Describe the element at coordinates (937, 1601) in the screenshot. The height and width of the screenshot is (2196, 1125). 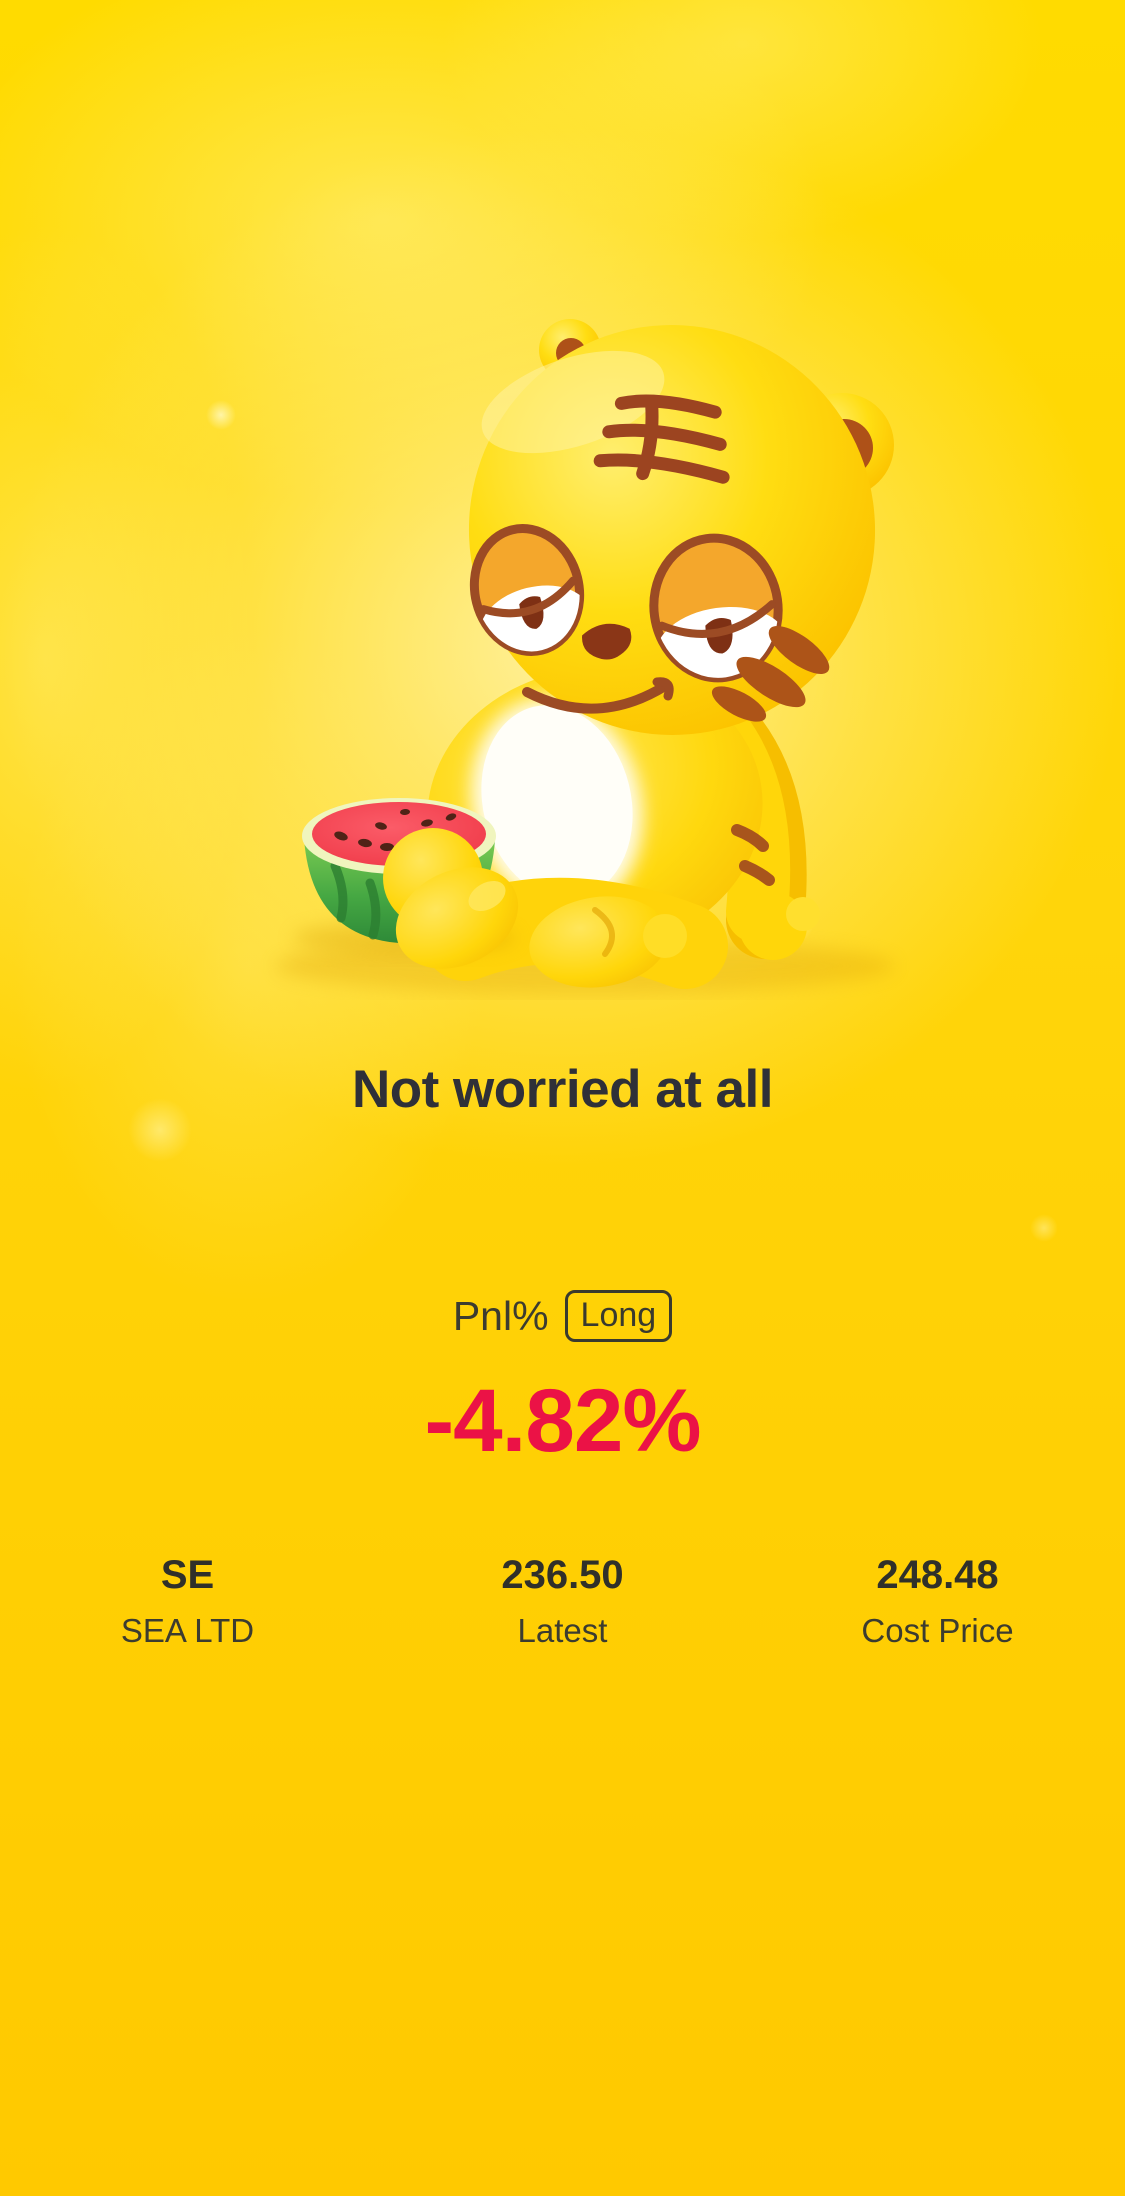
I see `stat-cost-price: 248.48 Cost Price` at that location.